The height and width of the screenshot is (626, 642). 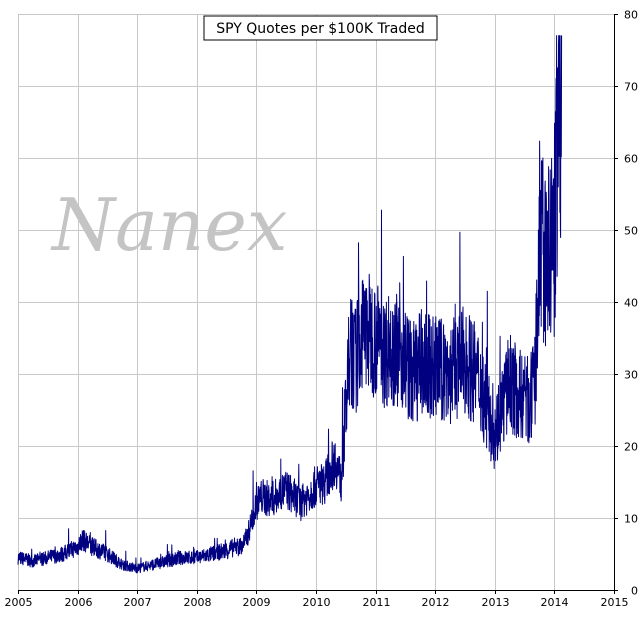 I want to click on y-tick-label: 50, so click(x=631, y=231).